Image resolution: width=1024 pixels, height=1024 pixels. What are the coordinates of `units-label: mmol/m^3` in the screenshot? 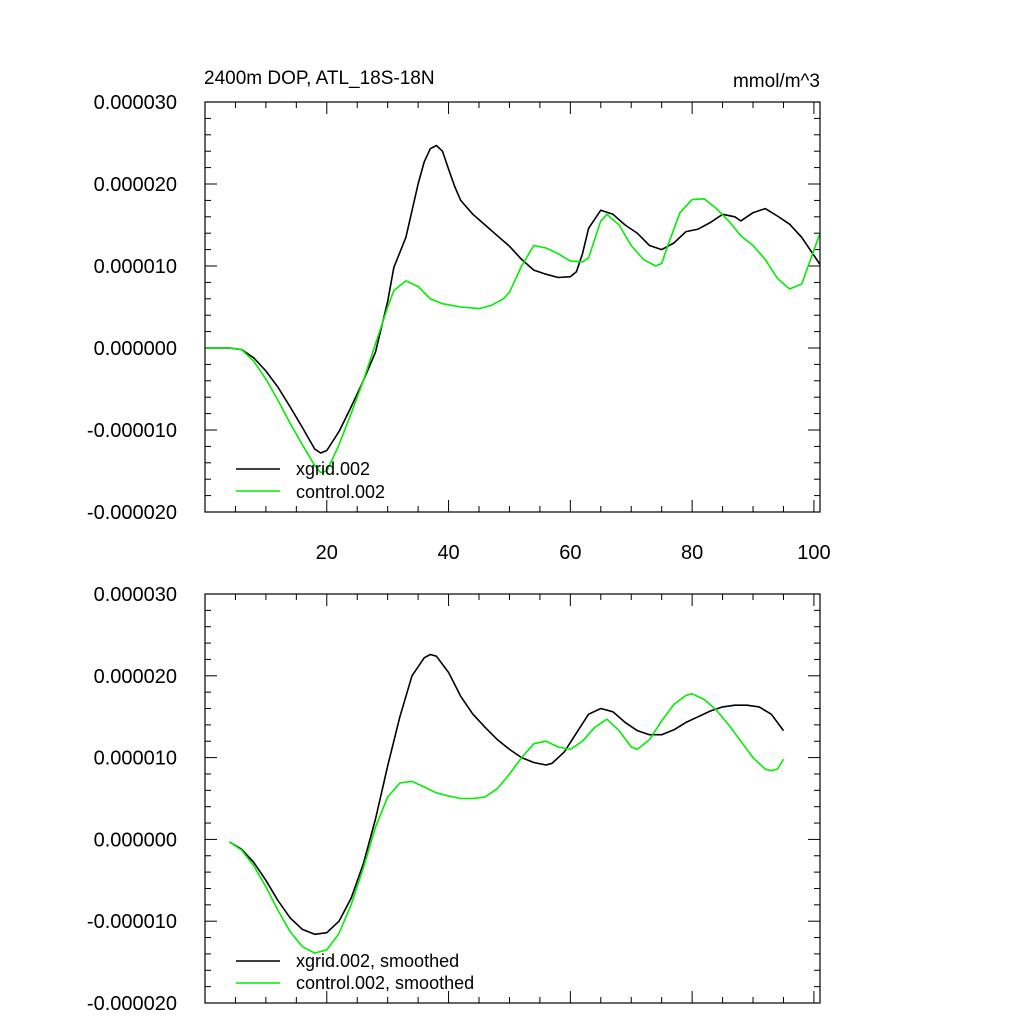 It's located at (776, 81).